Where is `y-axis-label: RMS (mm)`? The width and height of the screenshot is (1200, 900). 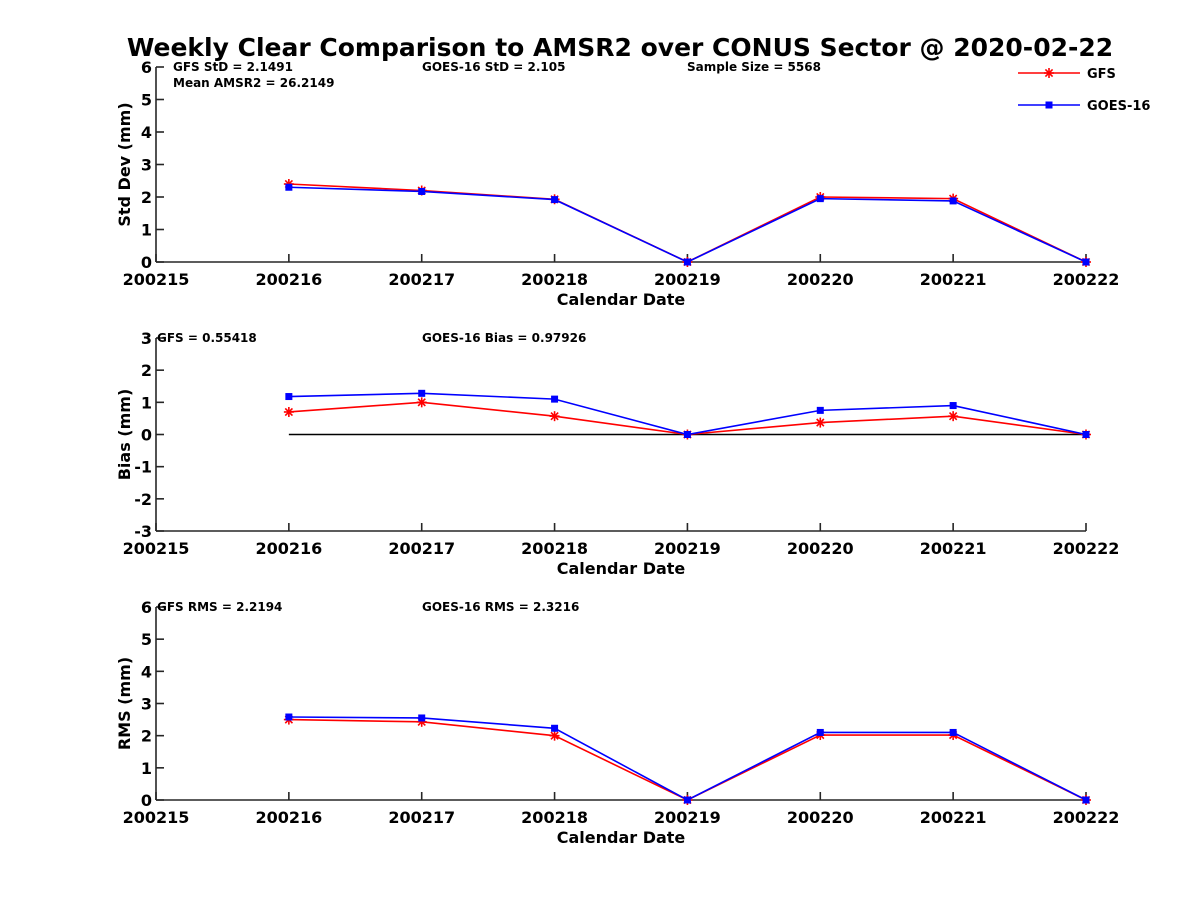 y-axis-label: RMS (mm) is located at coordinates (124, 703).